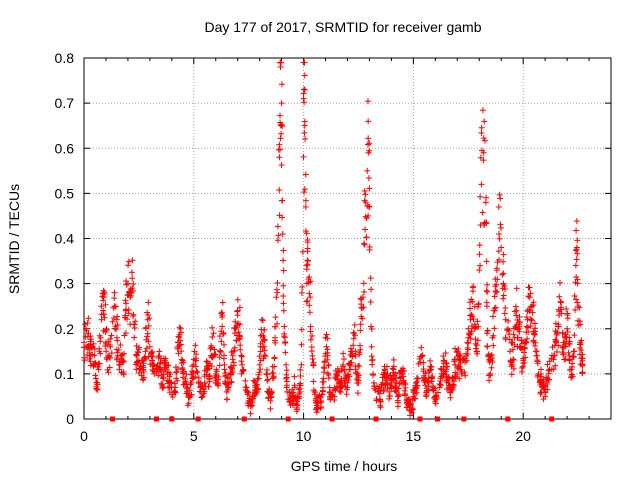 The width and height of the screenshot is (640, 480). I want to click on x-tick-label: 15, so click(414, 436).